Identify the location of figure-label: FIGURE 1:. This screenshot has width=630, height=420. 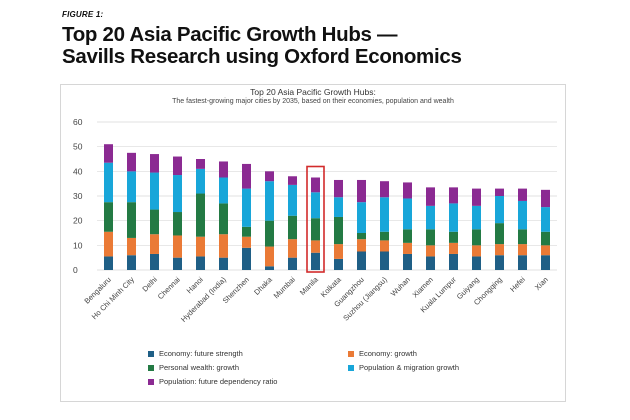
(83, 14).